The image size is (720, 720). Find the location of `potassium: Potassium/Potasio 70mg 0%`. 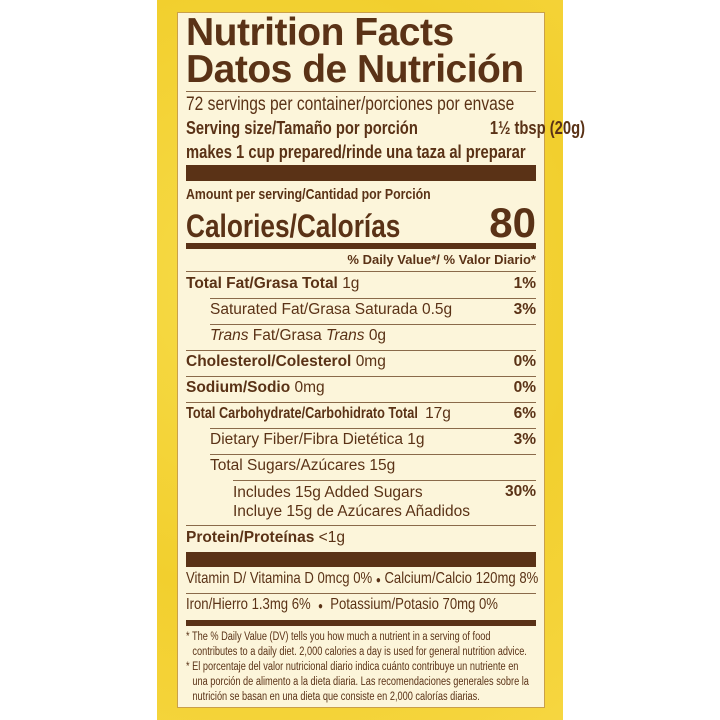

potassium: Potassium/Potasio 70mg 0% is located at coordinates (414, 604).